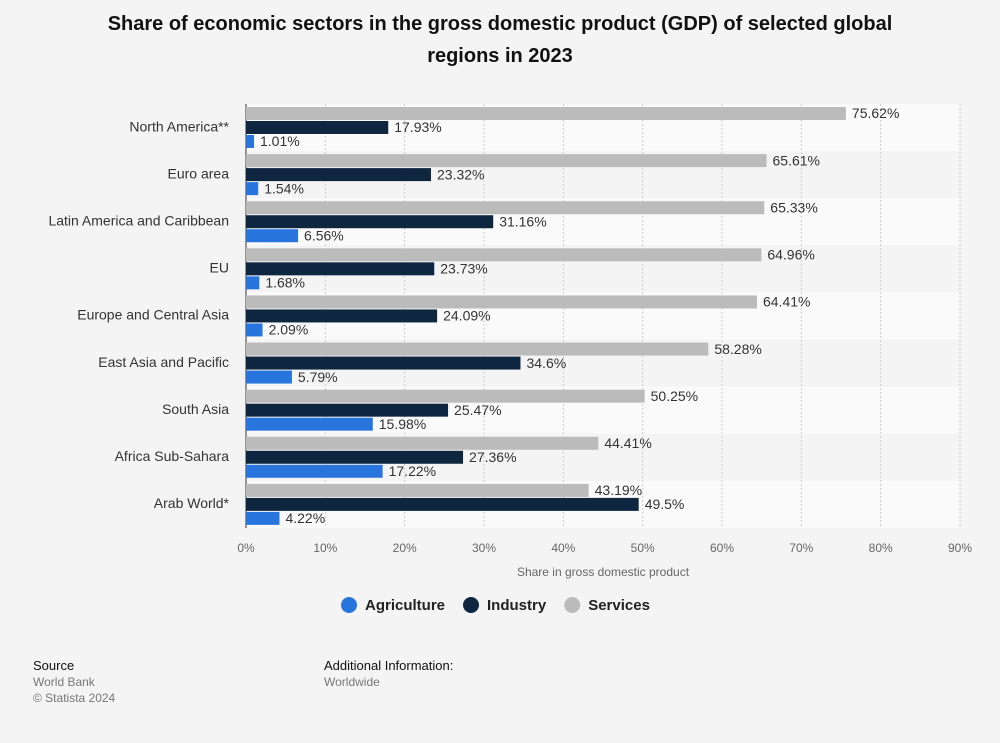  I want to click on source-block: Source World Bank © Statista 2024, so click(74, 682).